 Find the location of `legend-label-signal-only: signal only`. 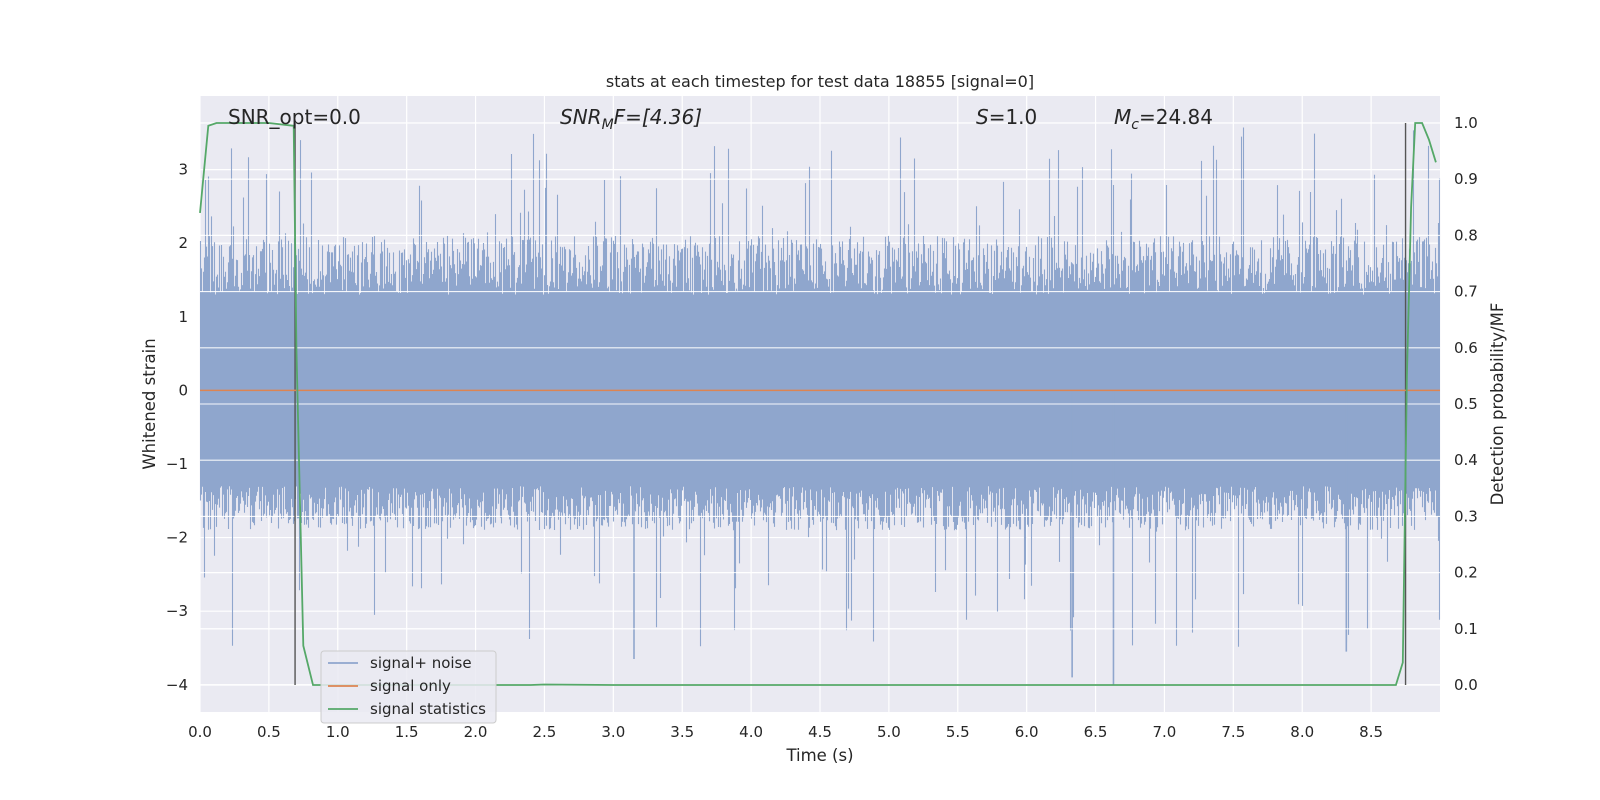

legend-label-signal-only: signal only is located at coordinates (410, 686).